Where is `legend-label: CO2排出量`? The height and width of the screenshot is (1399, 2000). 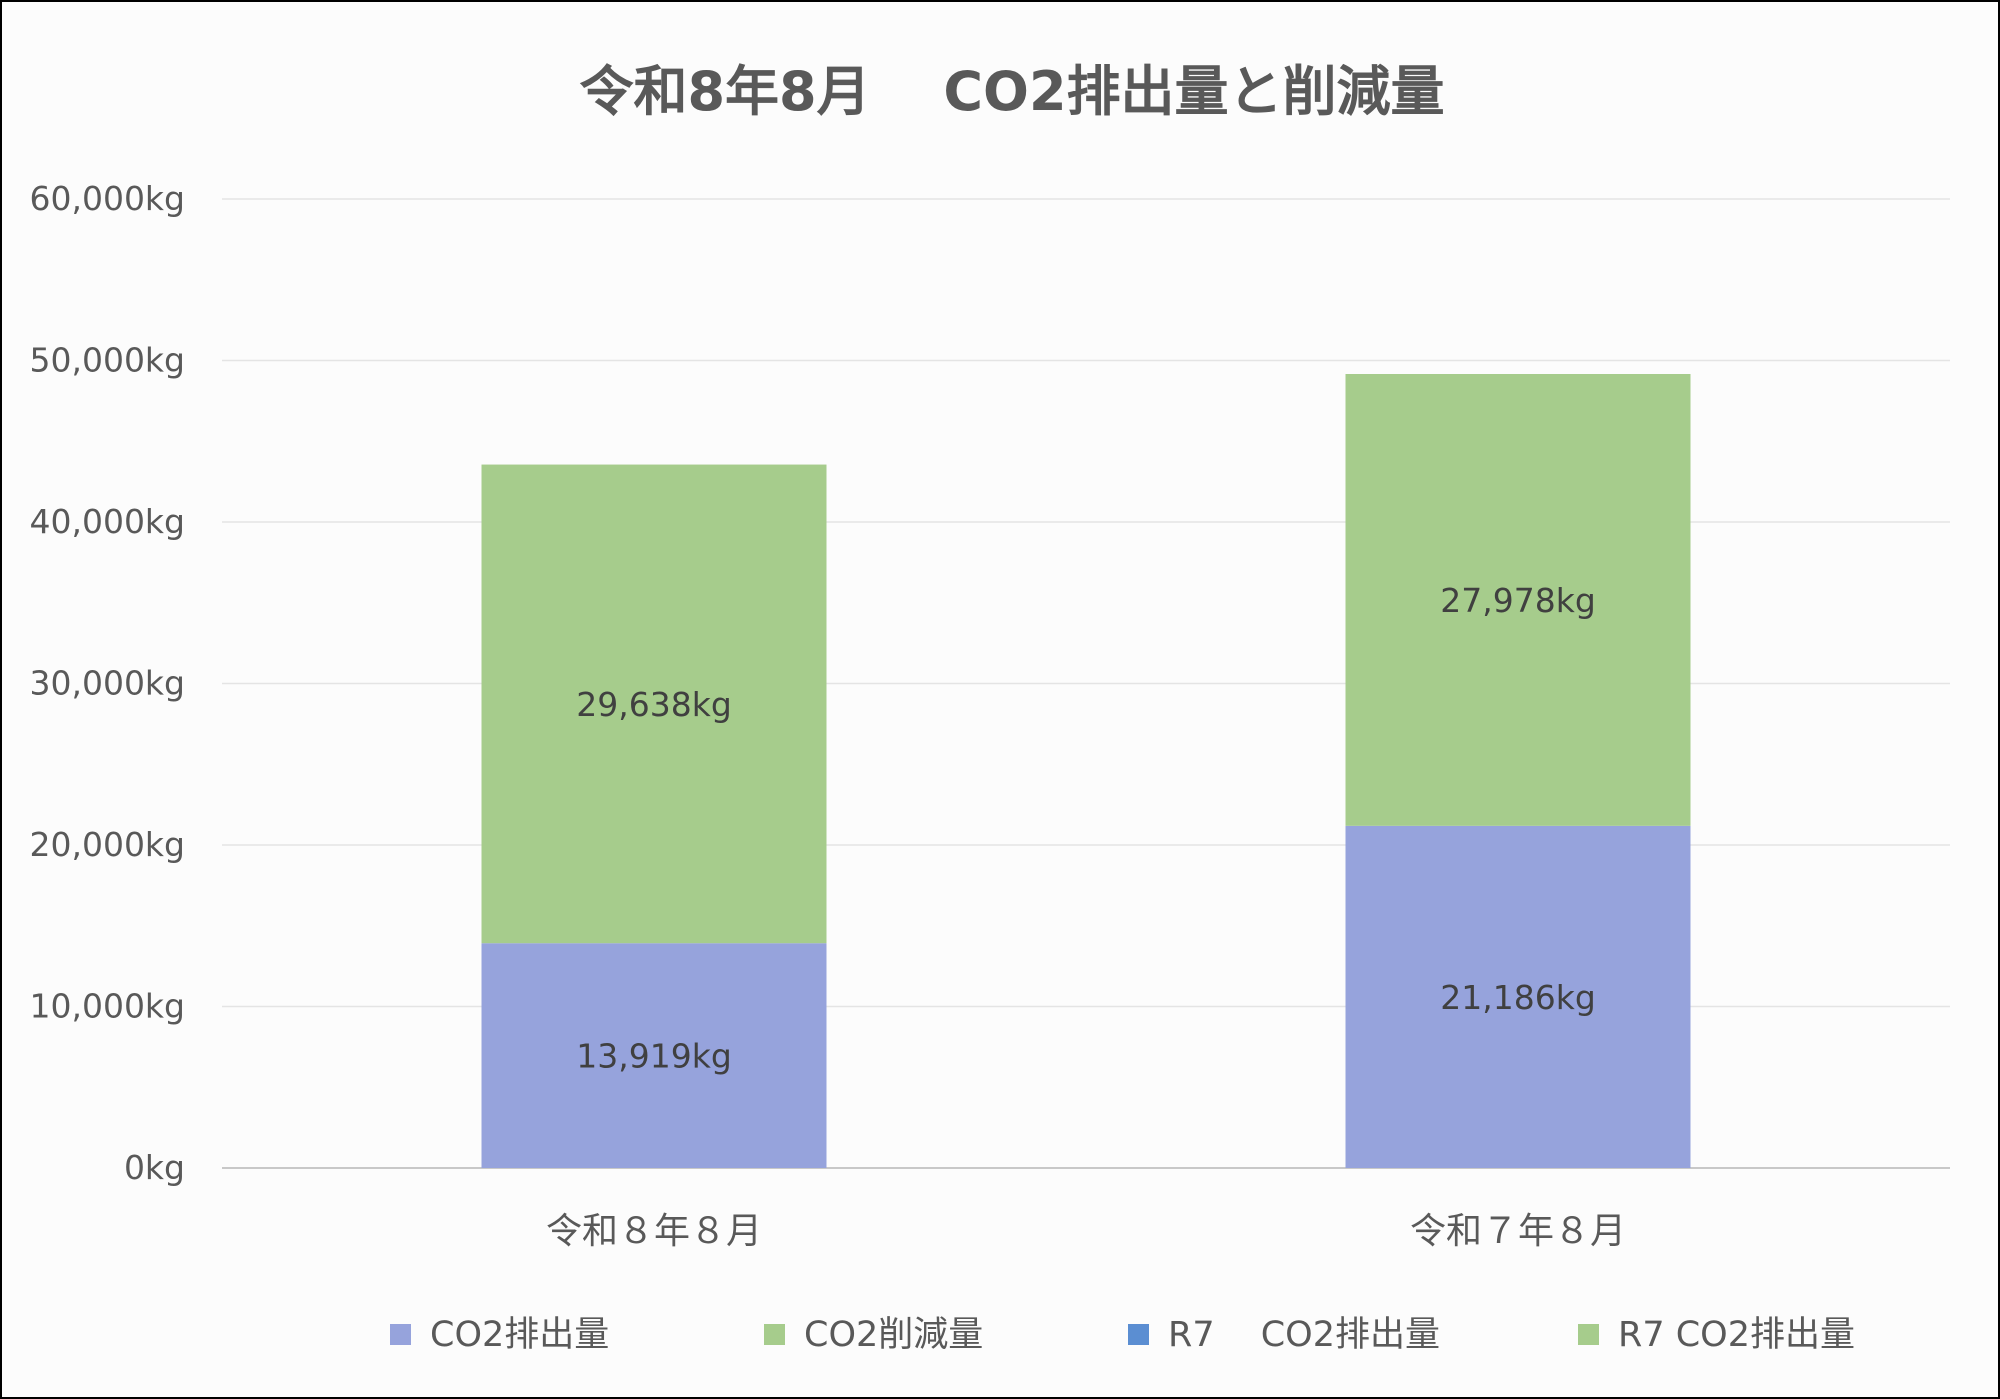
legend-label: CO2排出量 is located at coordinates (519, 1335).